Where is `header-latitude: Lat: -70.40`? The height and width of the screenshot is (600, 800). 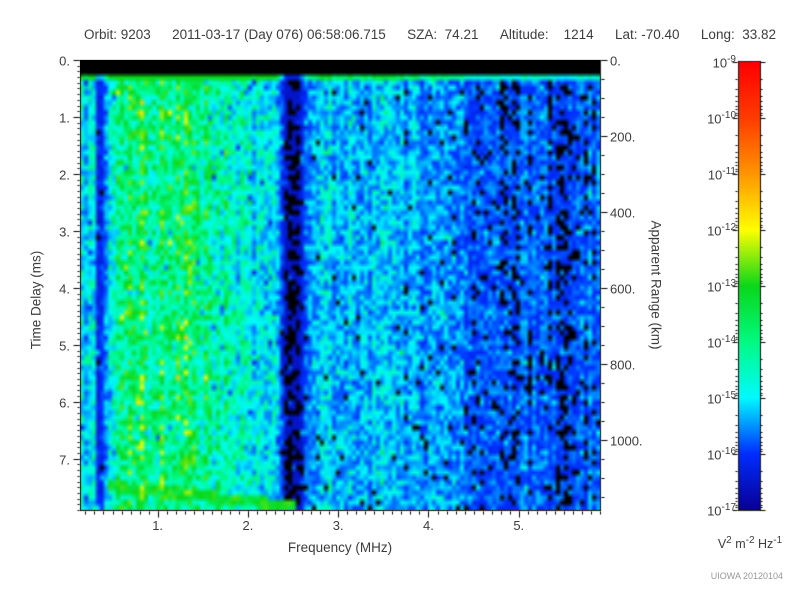
header-latitude: Lat: -70.40 is located at coordinates (647, 34).